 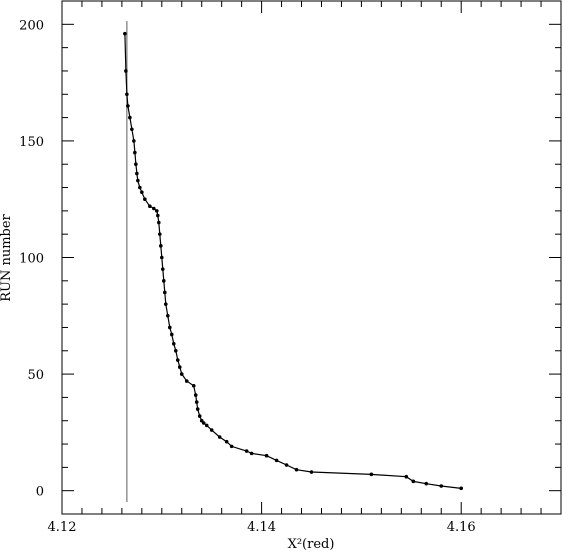 What do you see at coordinates (62, 527) in the screenshot?
I see `x-tick-label: 4.12` at bounding box center [62, 527].